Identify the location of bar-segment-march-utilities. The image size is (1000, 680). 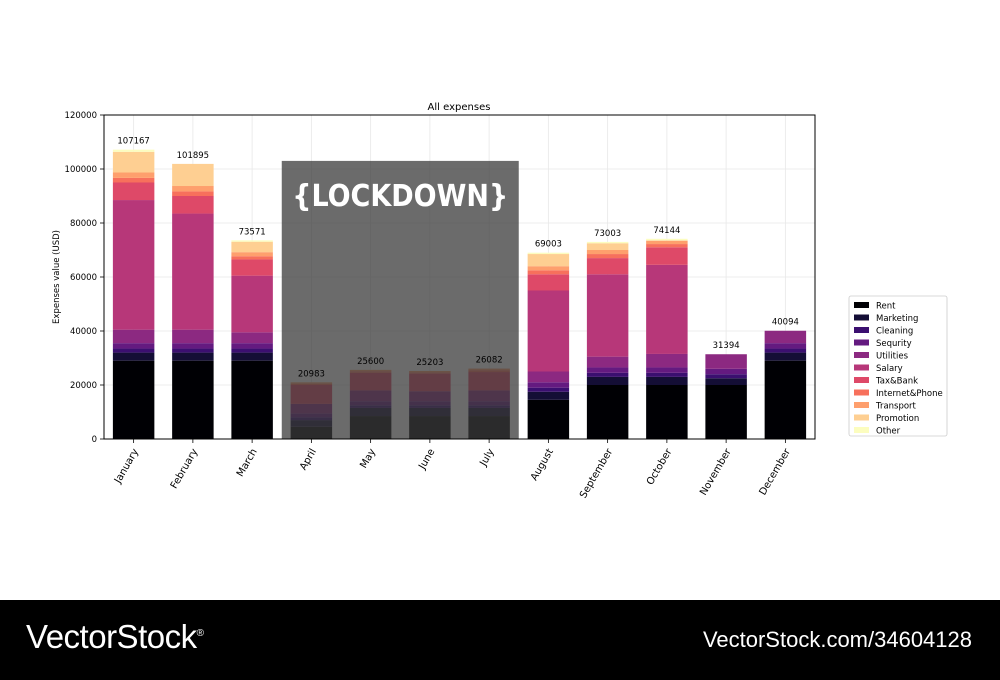
(252, 338).